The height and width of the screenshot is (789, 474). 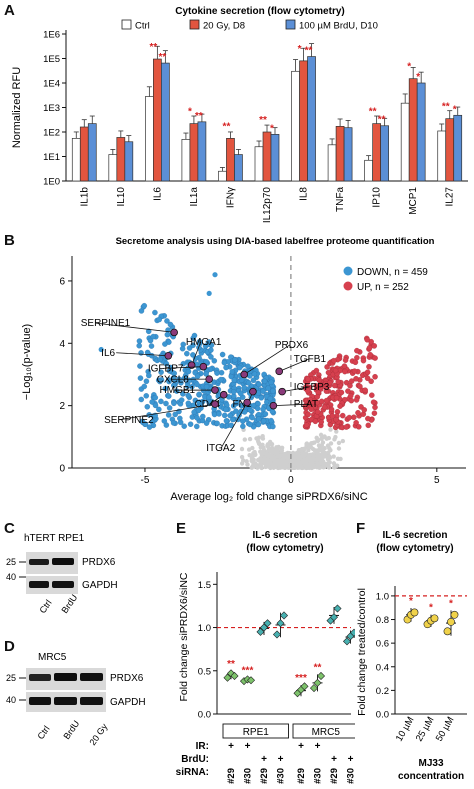 What do you see at coordinates (11, 700) in the screenshot?
I see `blot-d-marker-40: 40` at bounding box center [11, 700].